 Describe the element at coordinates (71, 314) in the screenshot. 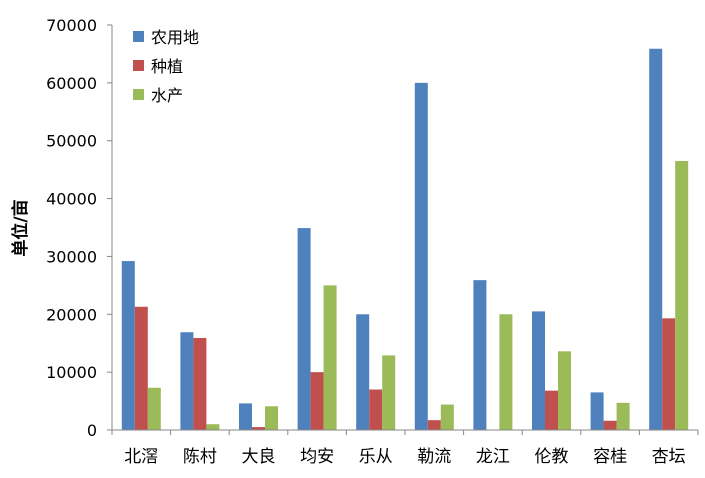

I see `y-tick-label: 20000` at that location.